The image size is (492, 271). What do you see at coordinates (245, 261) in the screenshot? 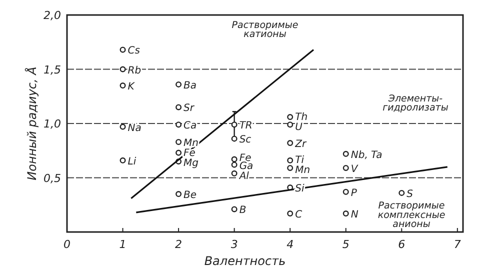
I see `x-axis-title: Валентность` at bounding box center [245, 261].